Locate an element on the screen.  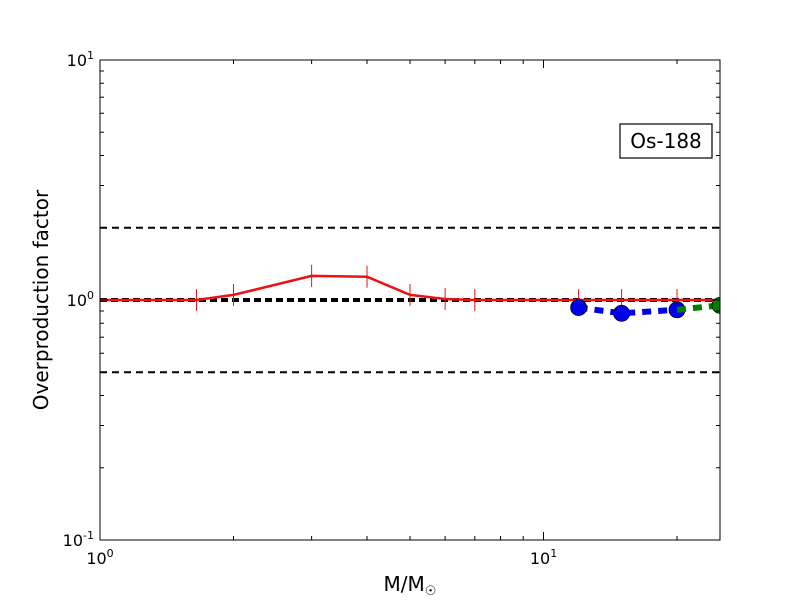
tick-exponent: -1 is located at coordinates (88, 535).